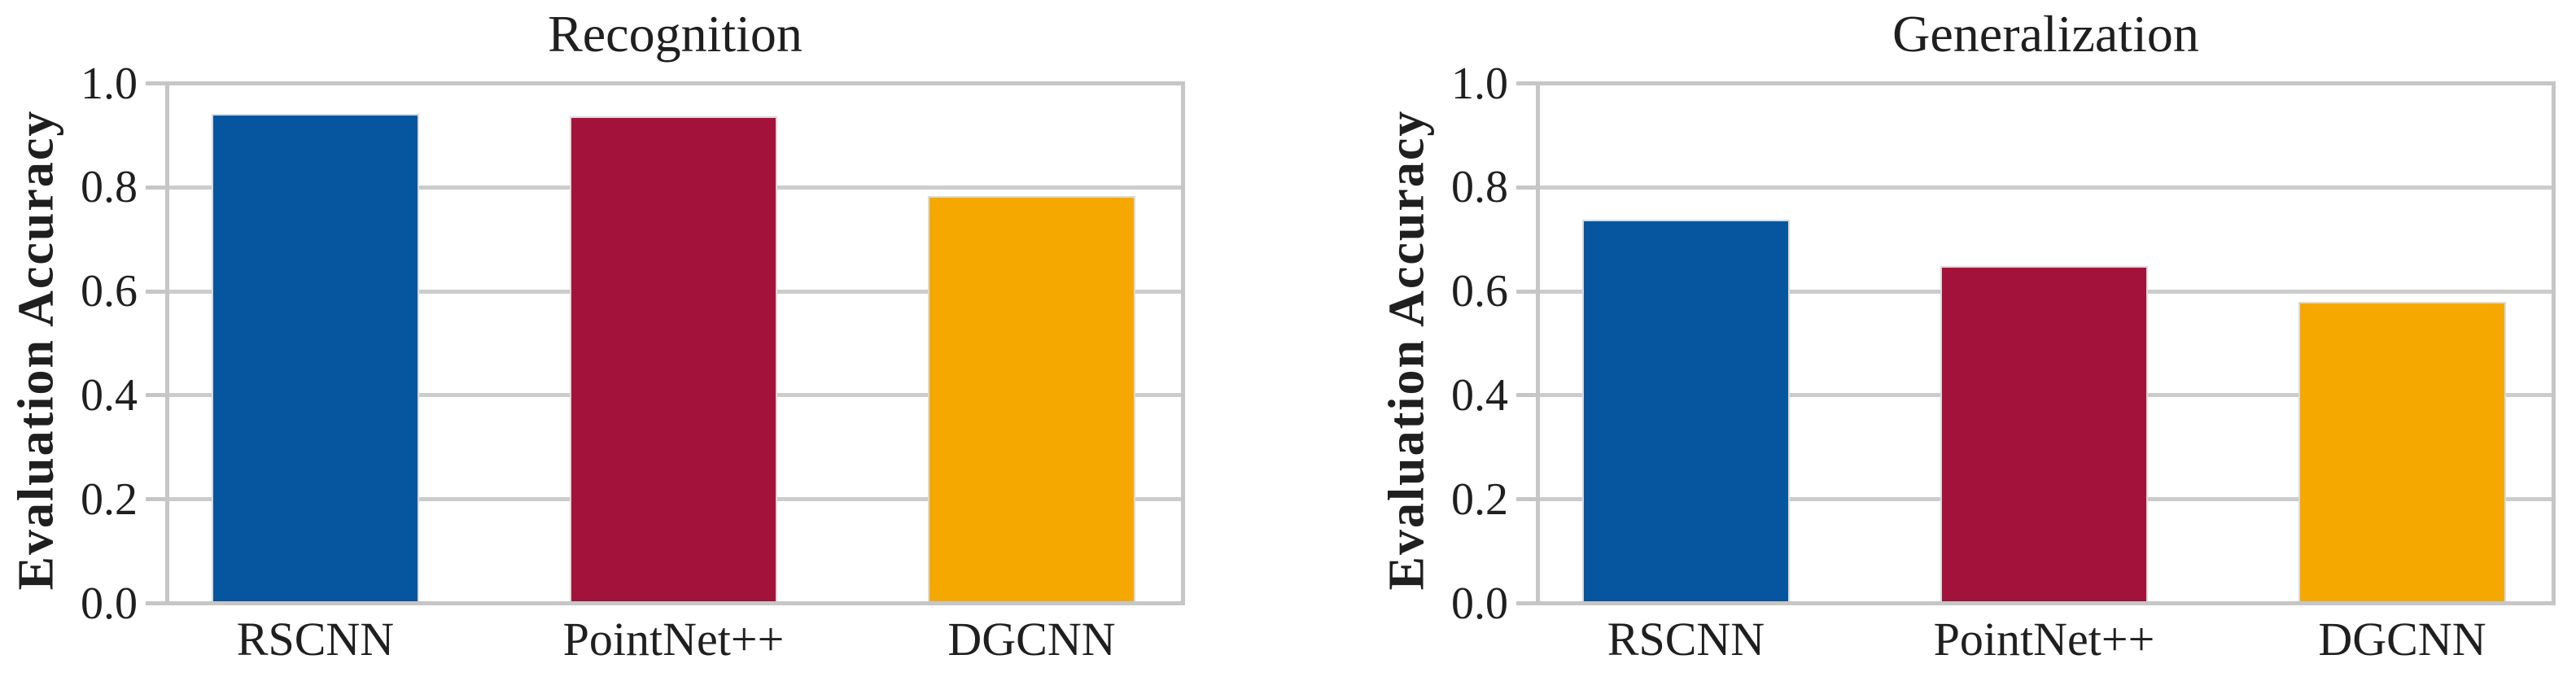 Image resolution: width=2576 pixels, height=681 pixels. I want to click on gridline, so click(2046, 187).